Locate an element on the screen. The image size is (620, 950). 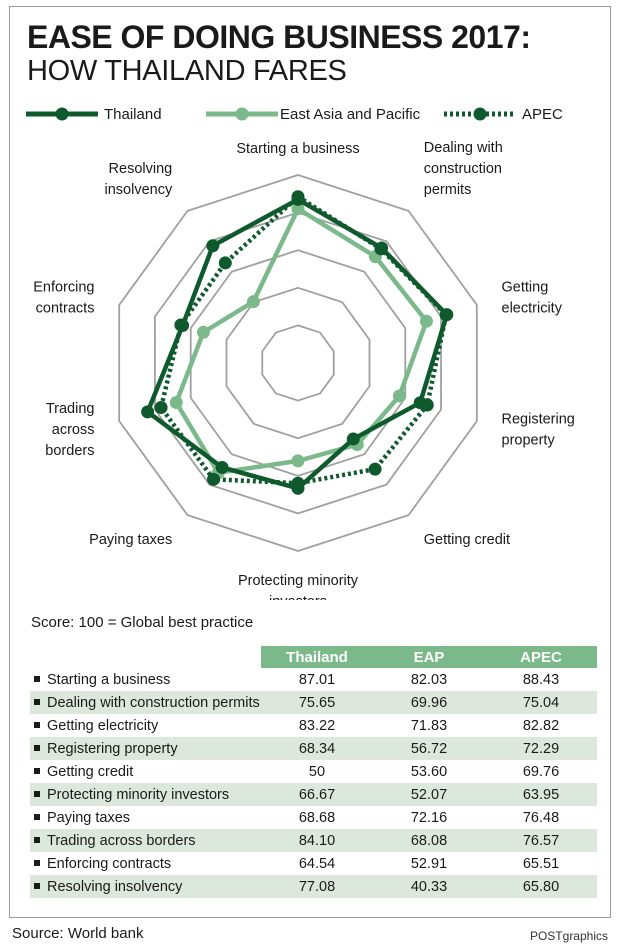
row-label-text: Enforcing contracts is located at coordinates (109, 863).